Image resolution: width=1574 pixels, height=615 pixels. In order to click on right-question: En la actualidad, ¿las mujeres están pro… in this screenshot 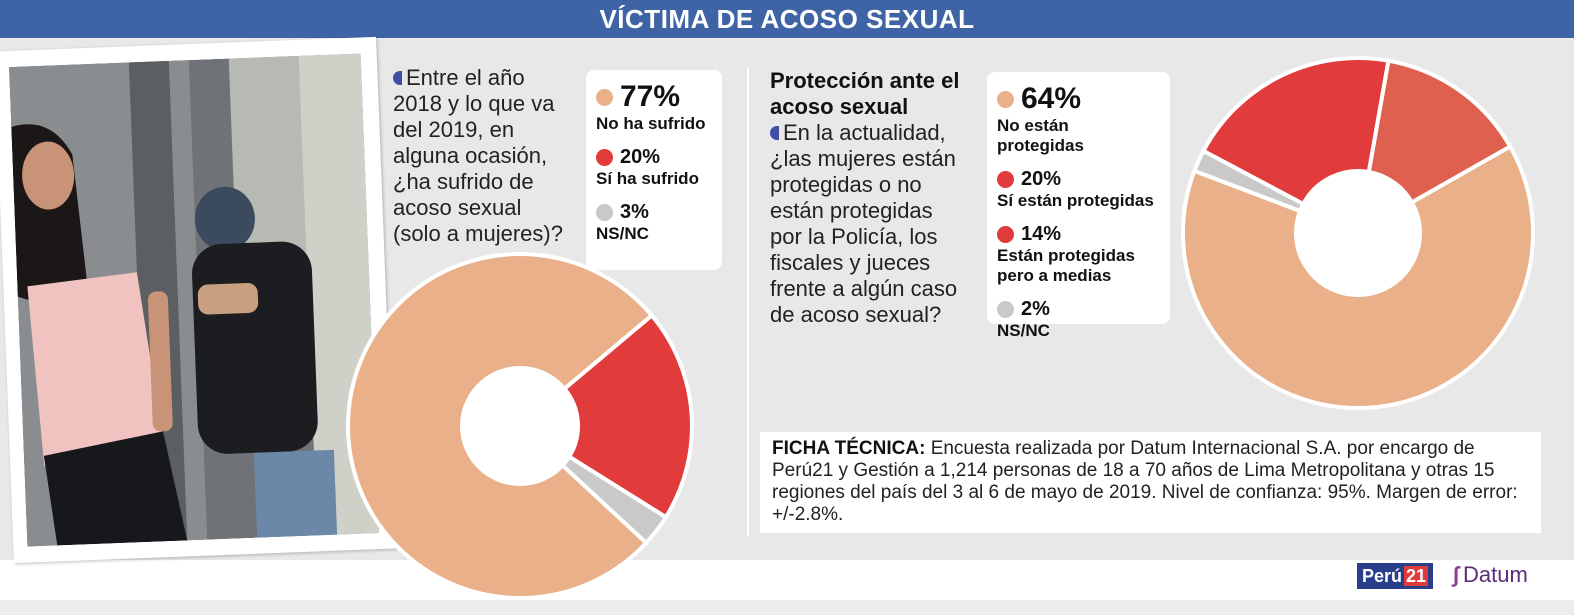, I will do `click(864, 223)`.